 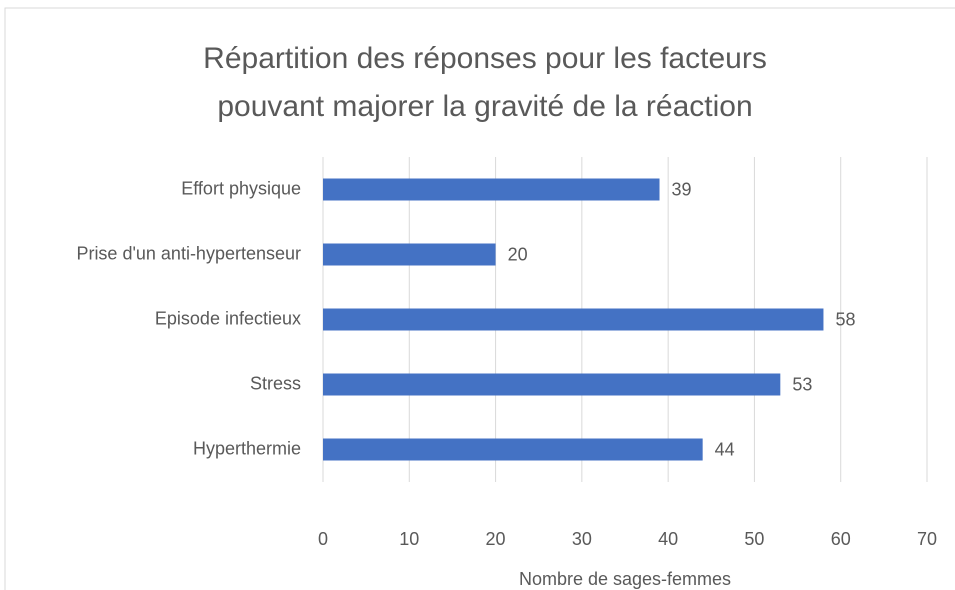 I want to click on y-tick-label: Effort physique, so click(x=241, y=188).